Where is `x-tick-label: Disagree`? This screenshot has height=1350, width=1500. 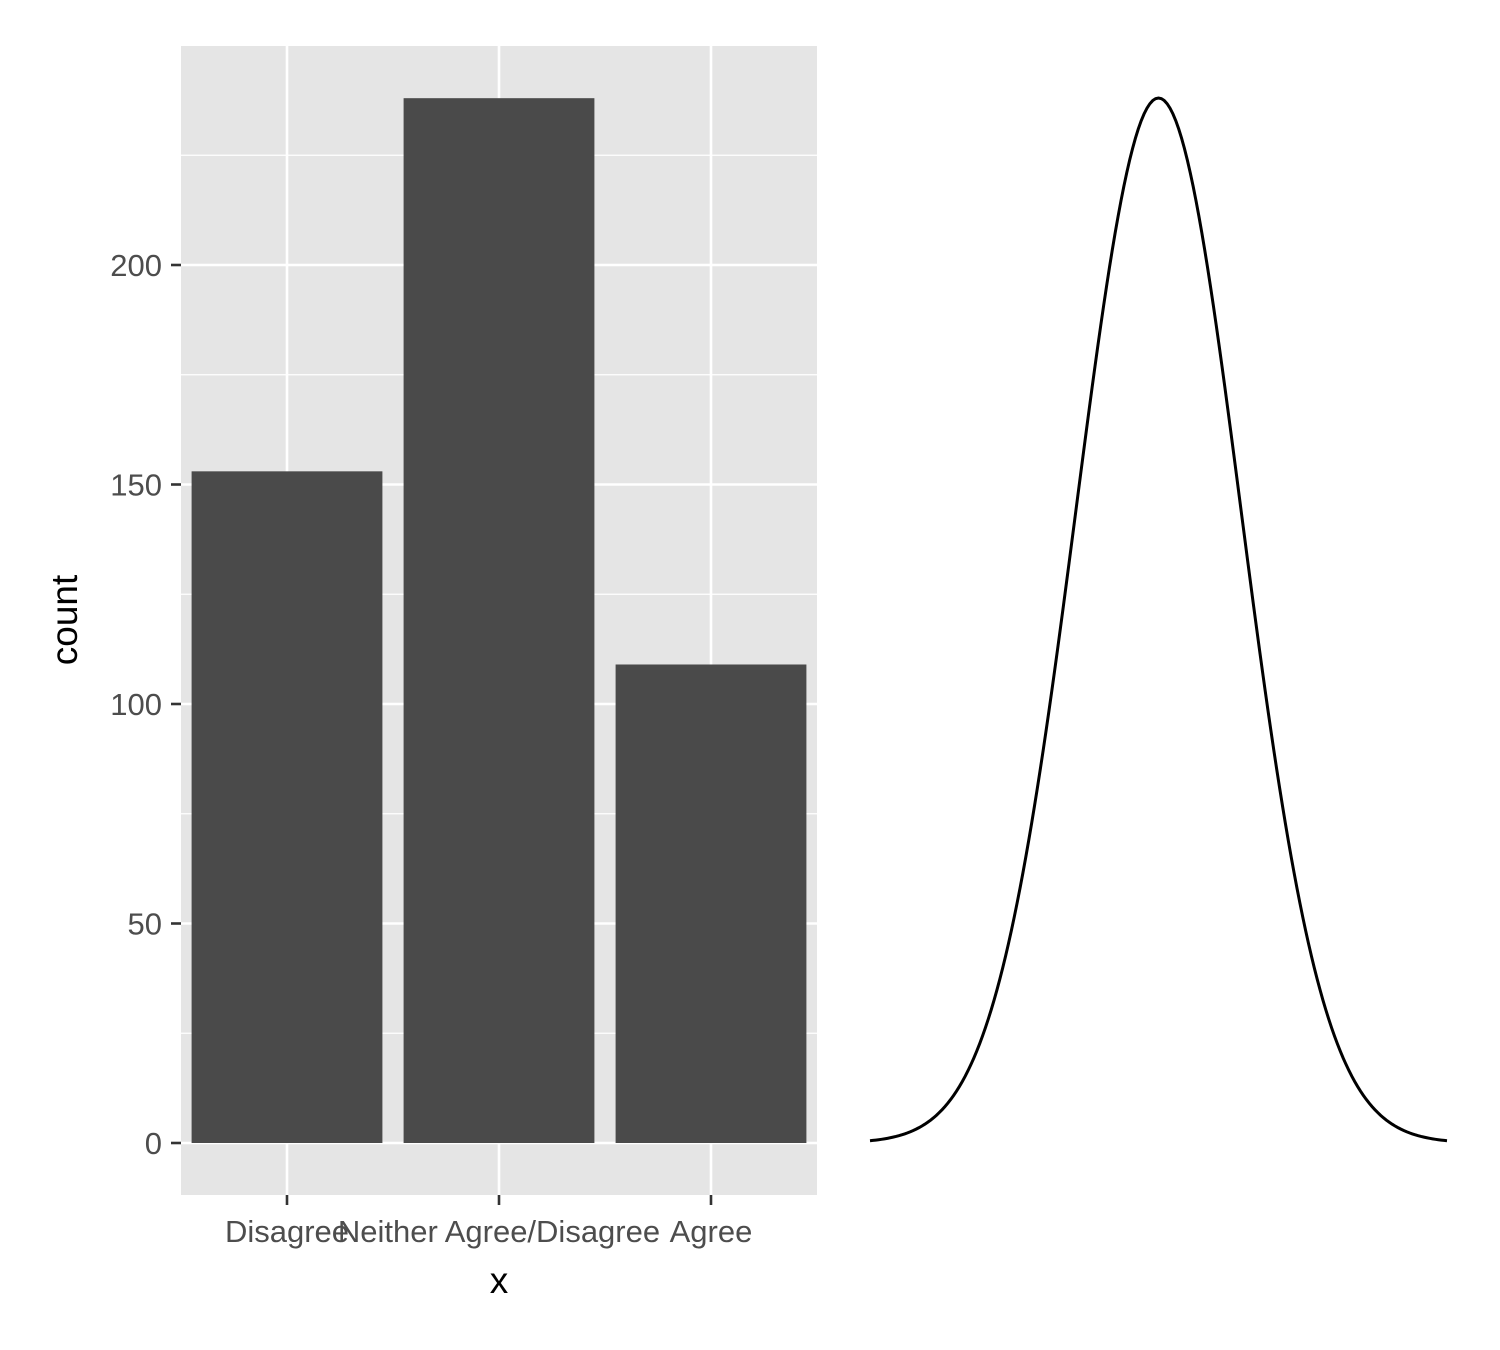
x-tick-label: Disagree is located at coordinates (287, 1231).